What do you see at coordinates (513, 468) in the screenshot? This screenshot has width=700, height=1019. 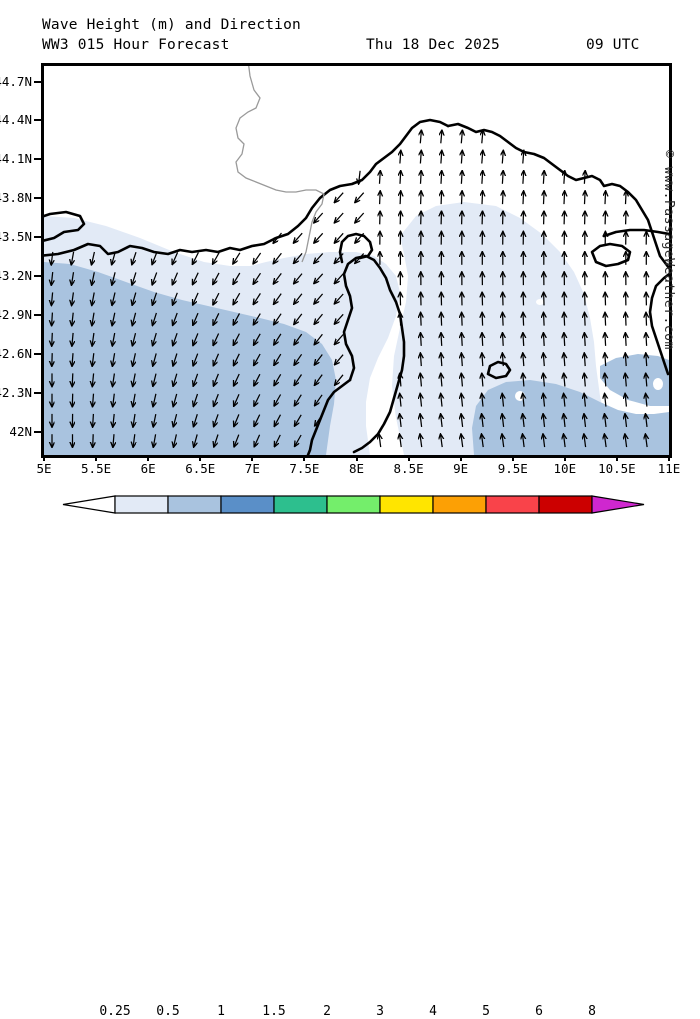 I see `x-axis-label: 9.5E` at bounding box center [513, 468].